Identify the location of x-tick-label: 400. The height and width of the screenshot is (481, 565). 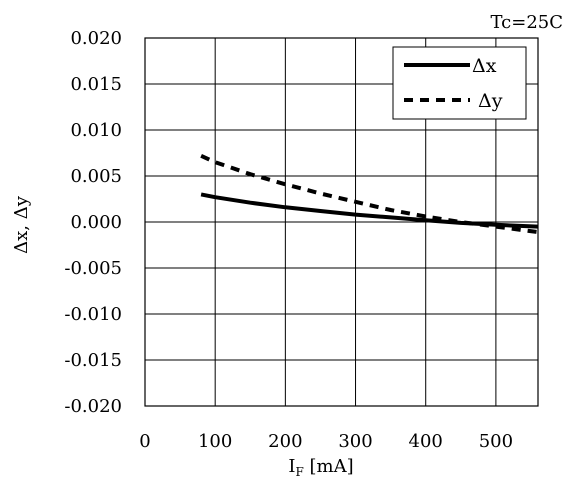
(426, 441).